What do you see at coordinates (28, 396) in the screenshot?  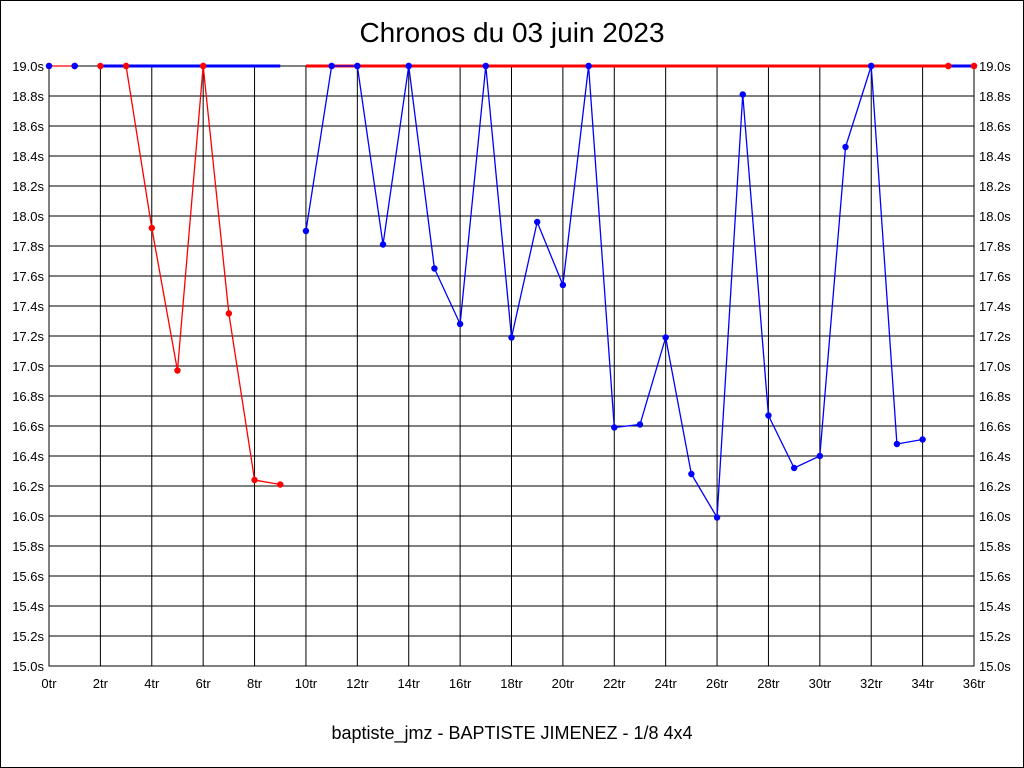 I see `y-tick-label-left: 16.8s` at bounding box center [28, 396].